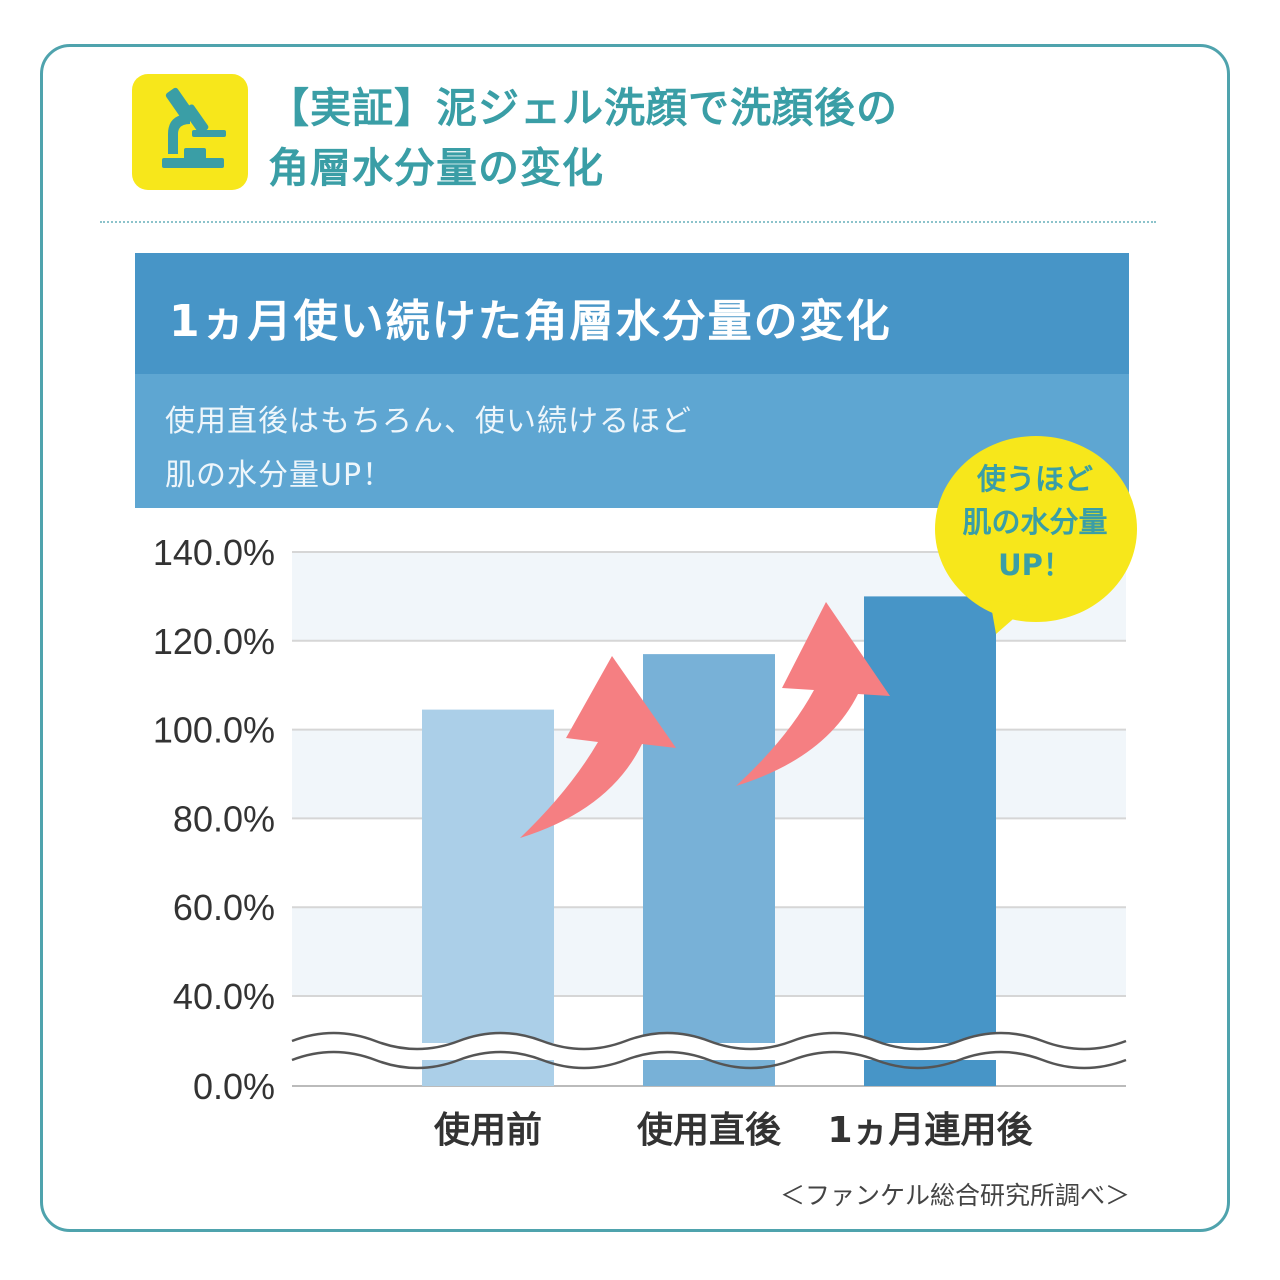  What do you see at coordinates (930, 1130) in the screenshot?
I see `x-category-label: 1ヵ月連用後` at bounding box center [930, 1130].